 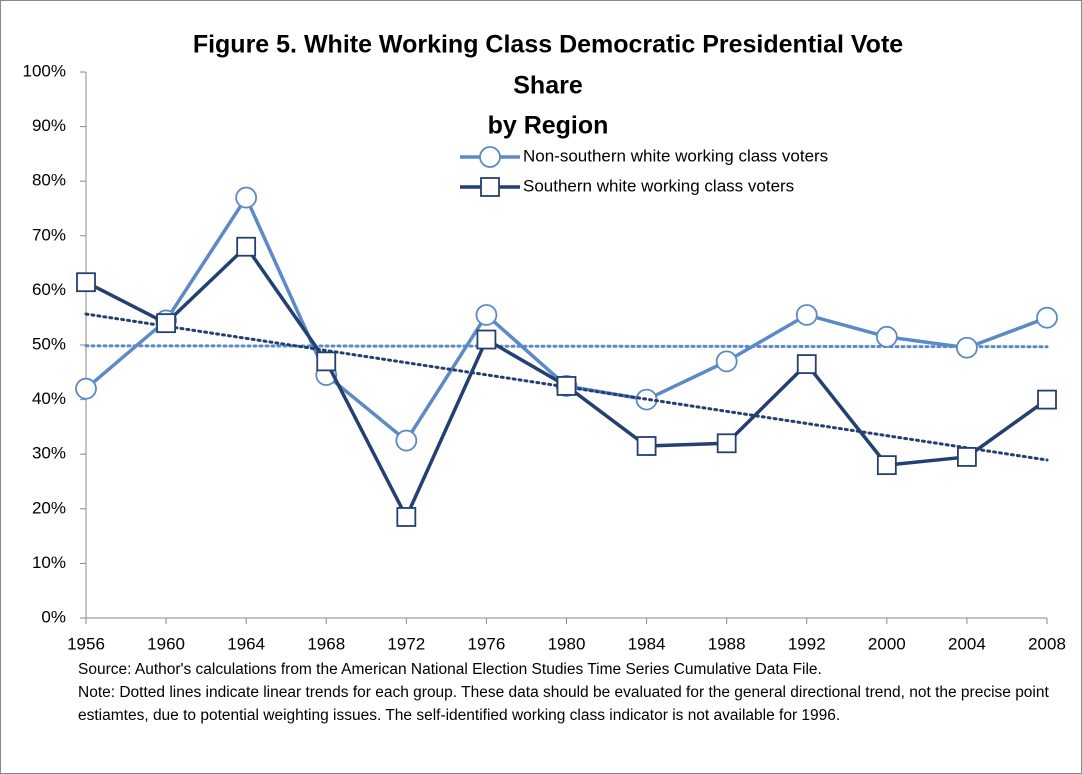 What do you see at coordinates (548, 126) in the screenshot?
I see `chart-title: by Region` at bounding box center [548, 126].